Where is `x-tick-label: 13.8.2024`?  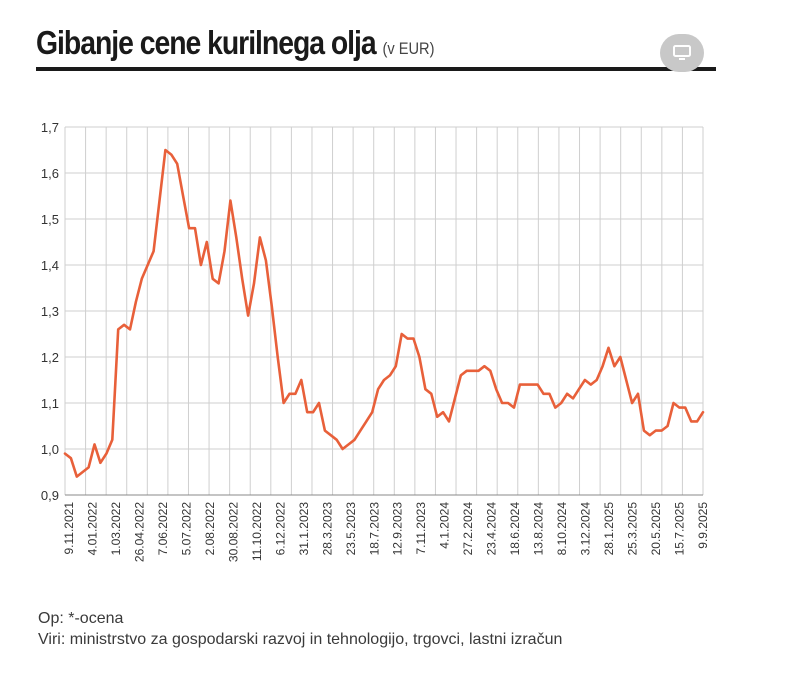
x-tick-label: 13.8.2024 is located at coordinates (539, 529).